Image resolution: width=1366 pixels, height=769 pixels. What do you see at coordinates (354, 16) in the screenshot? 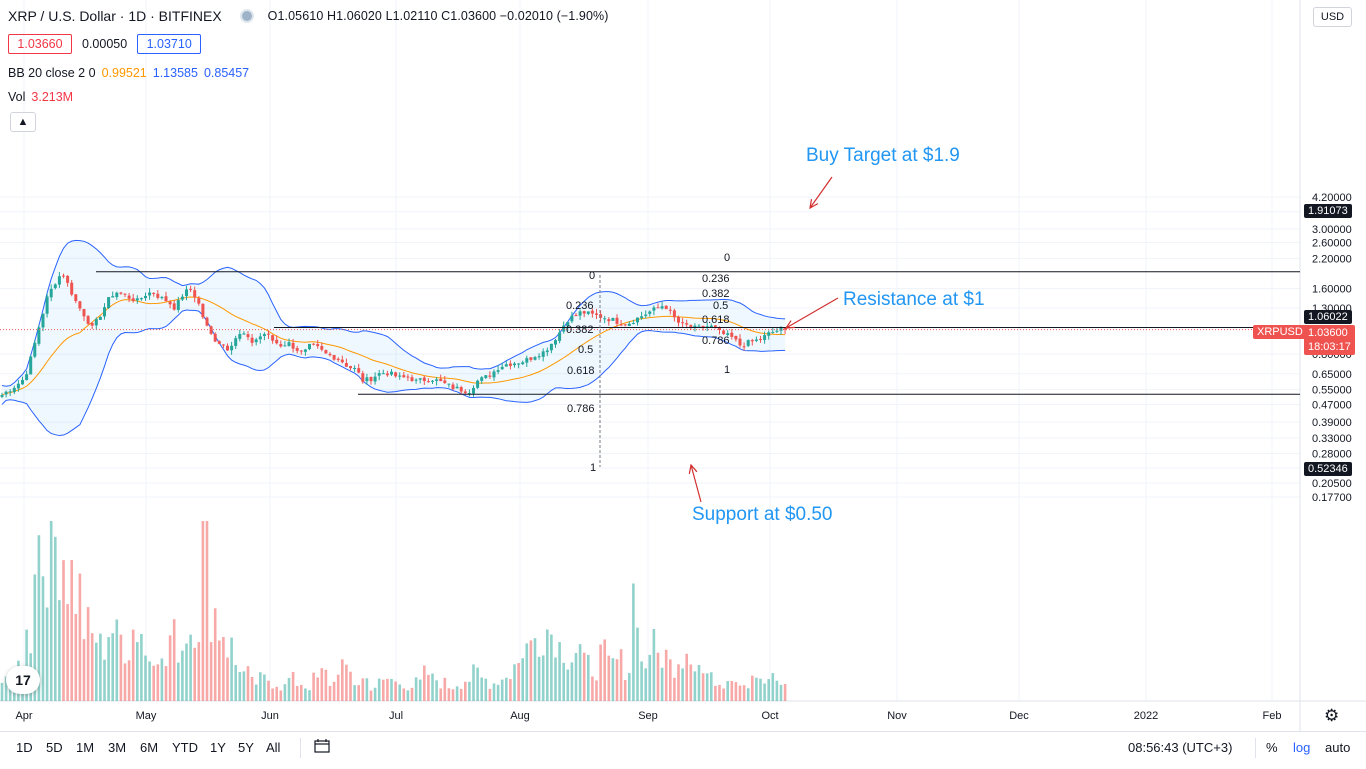
I see `ohlc-high: H1.06020` at bounding box center [354, 16].